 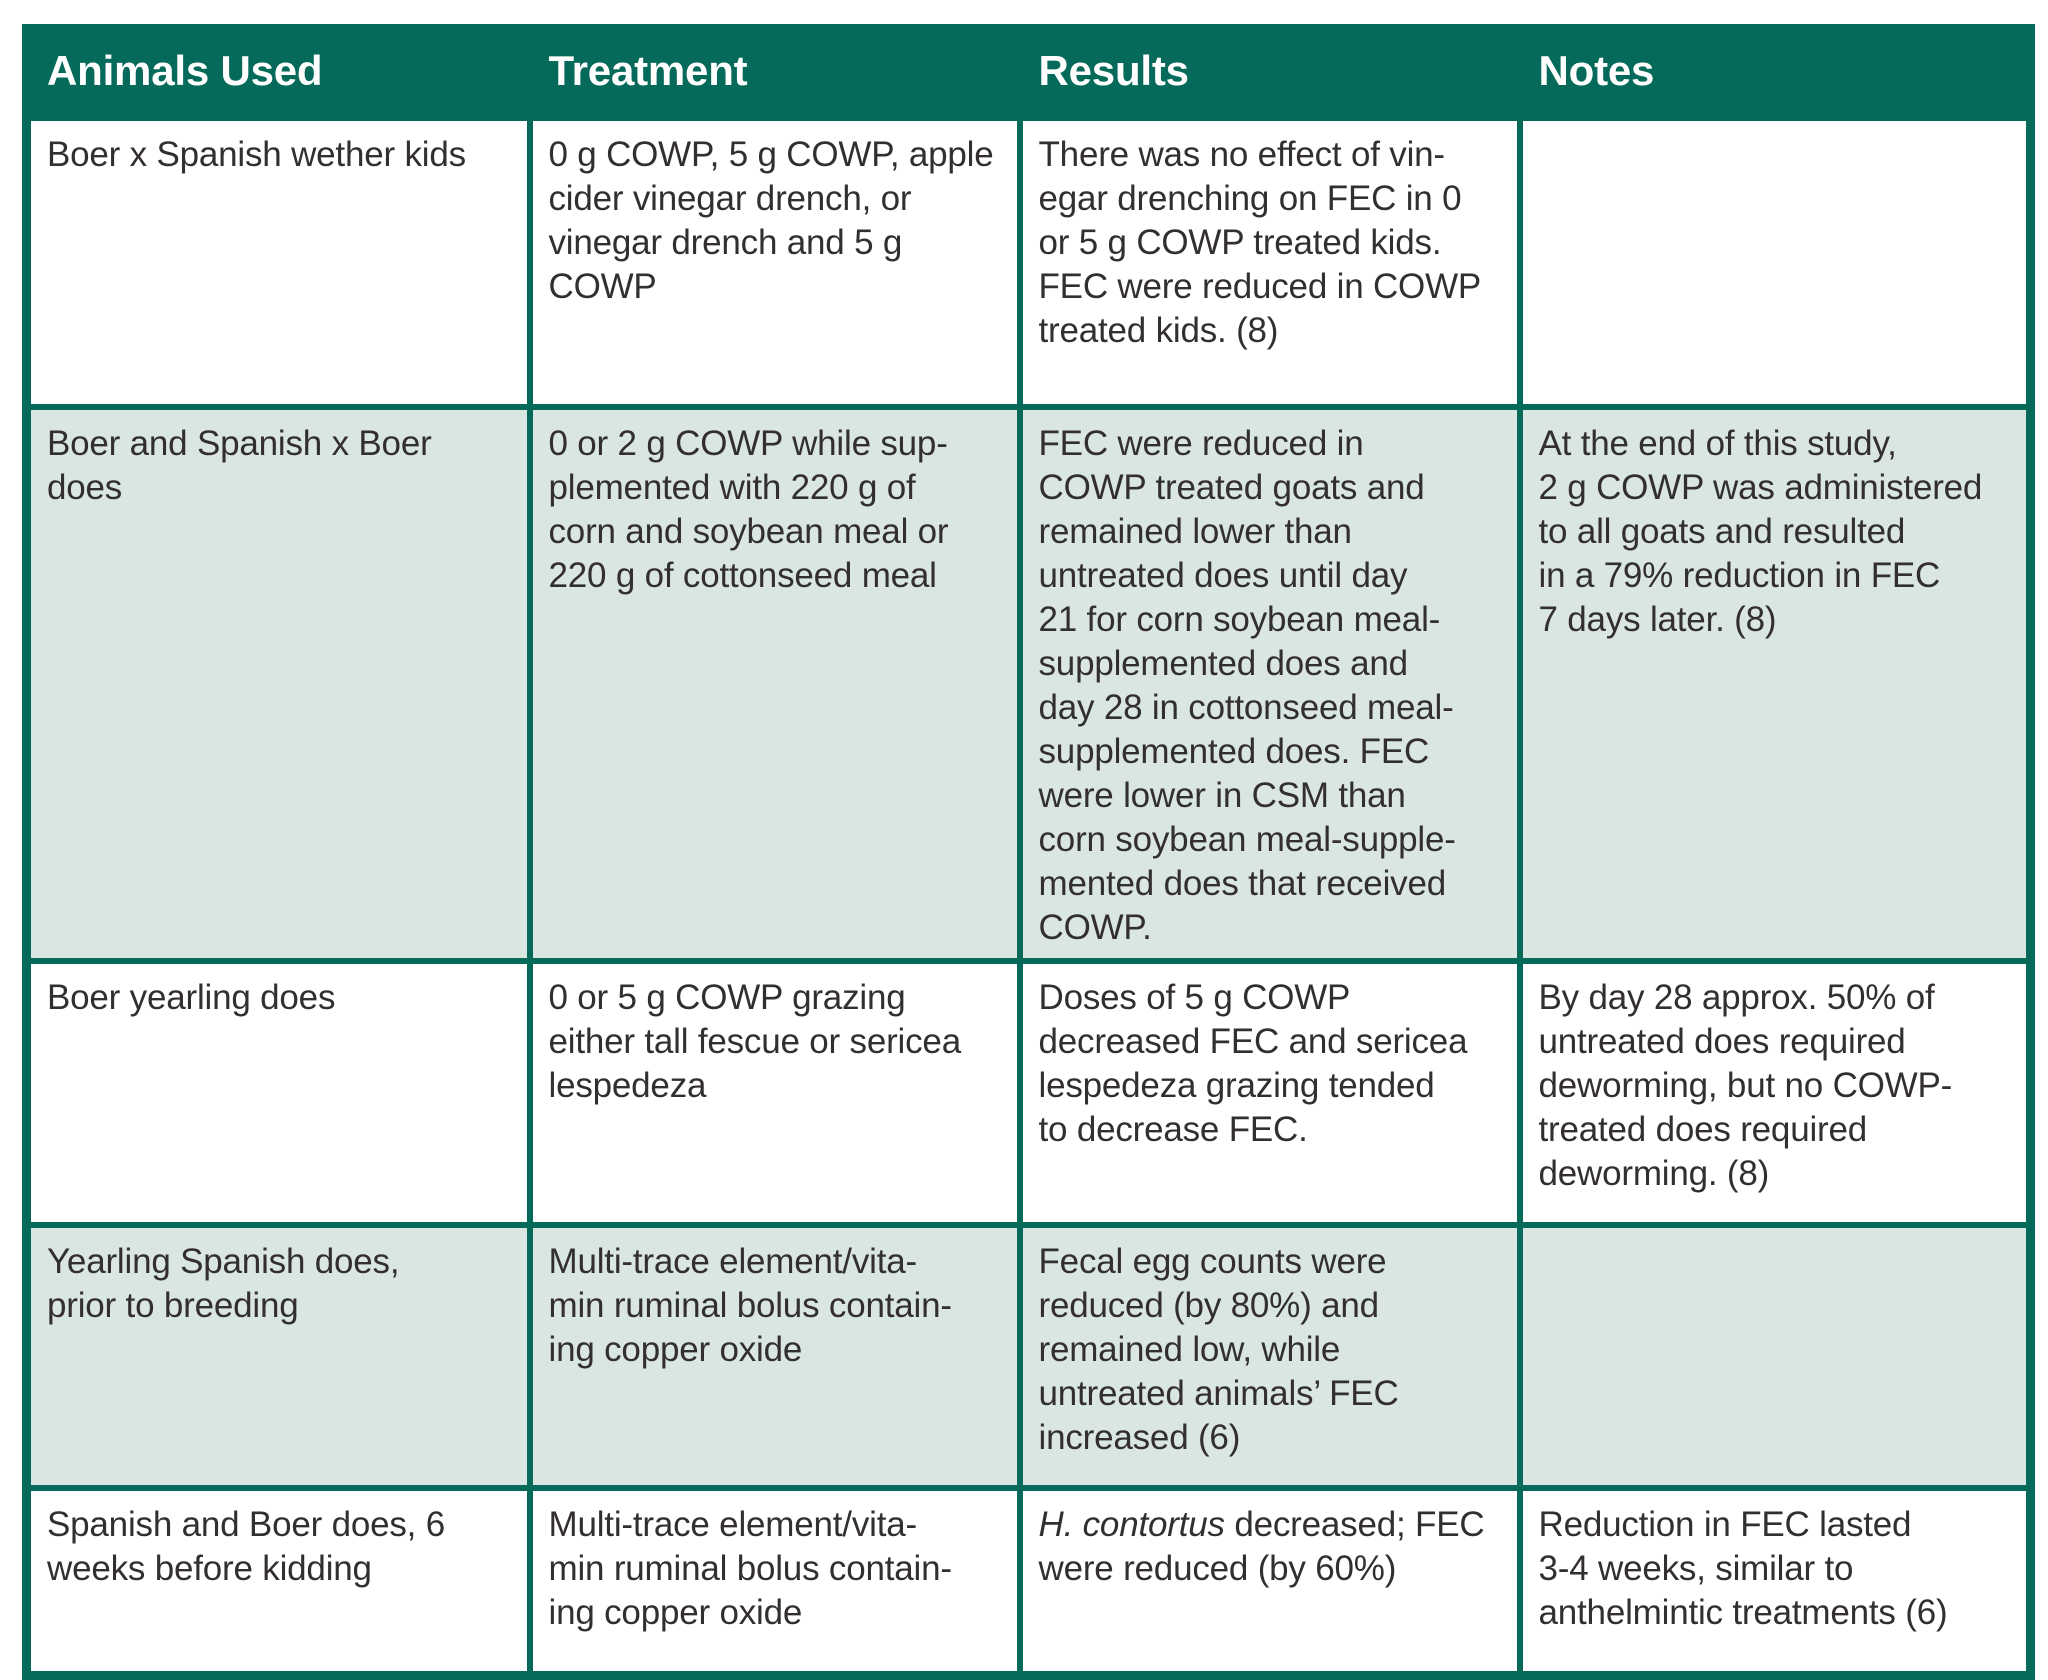 I want to click on column-header-notes: Notes, so click(x=1775, y=73).